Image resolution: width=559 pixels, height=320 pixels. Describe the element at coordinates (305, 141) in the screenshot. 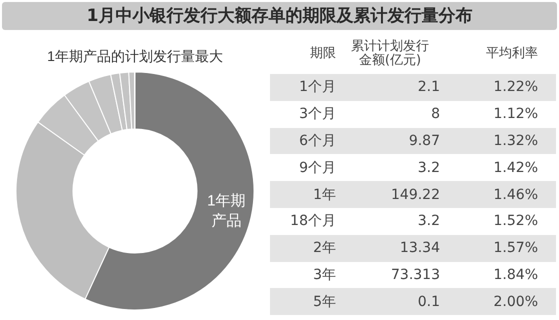

I see `category-label: 6个月` at that location.